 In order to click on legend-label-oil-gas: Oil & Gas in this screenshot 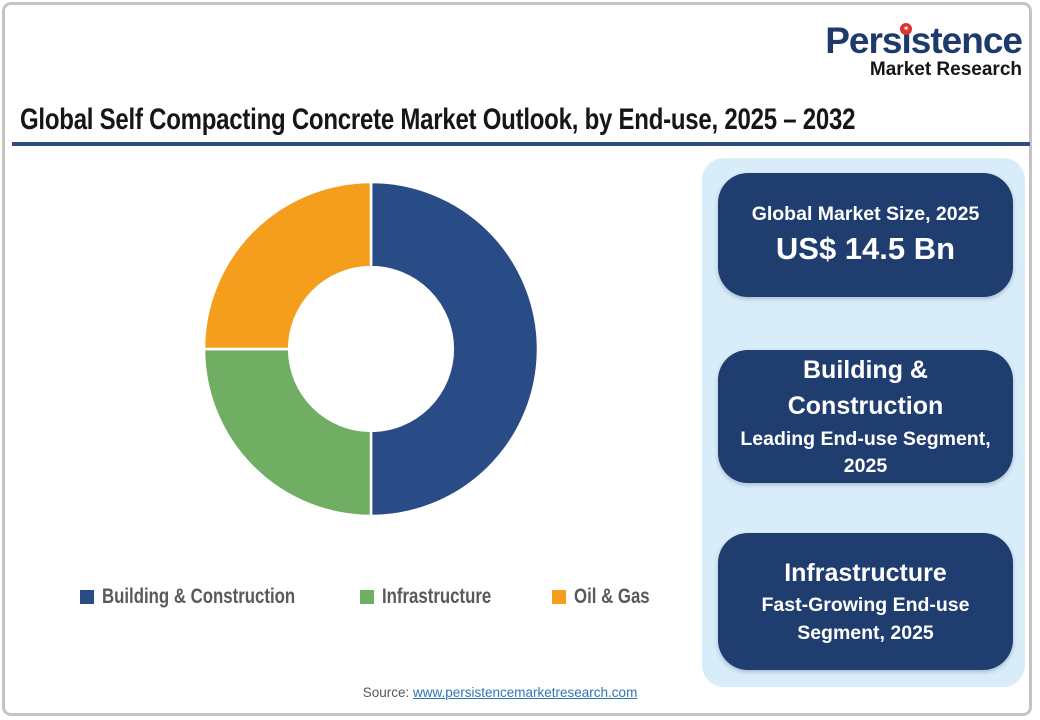, I will do `click(612, 596)`.